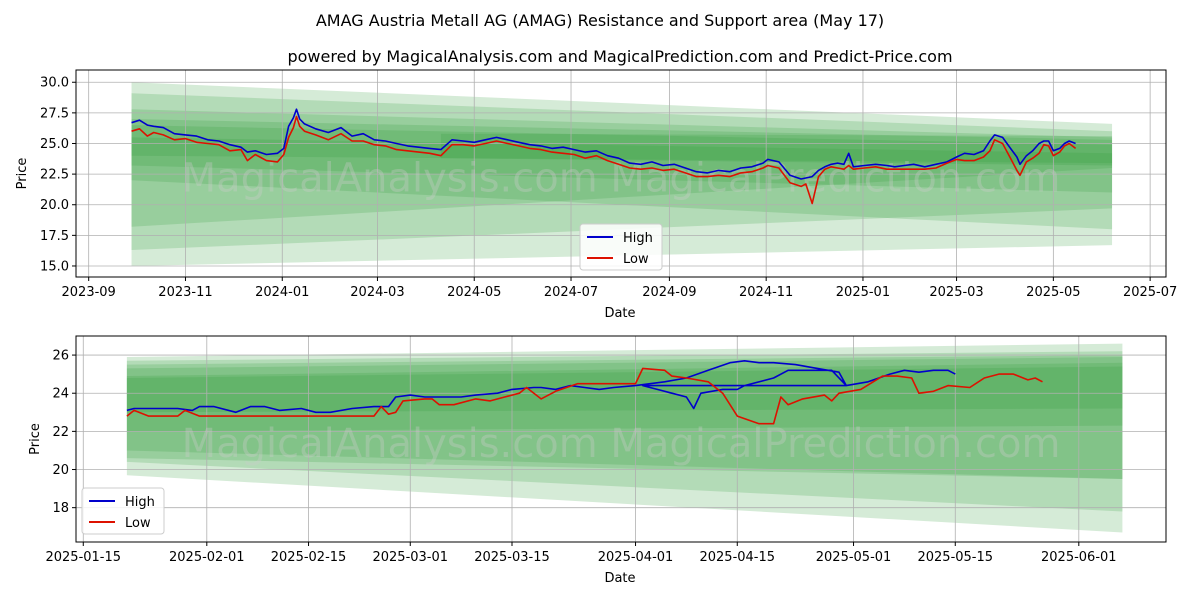 This screenshot has height=600, width=1200. Describe the element at coordinates (854, 557) in the screenshot. I see `x-tick-label: 2025-05-01` at that location.